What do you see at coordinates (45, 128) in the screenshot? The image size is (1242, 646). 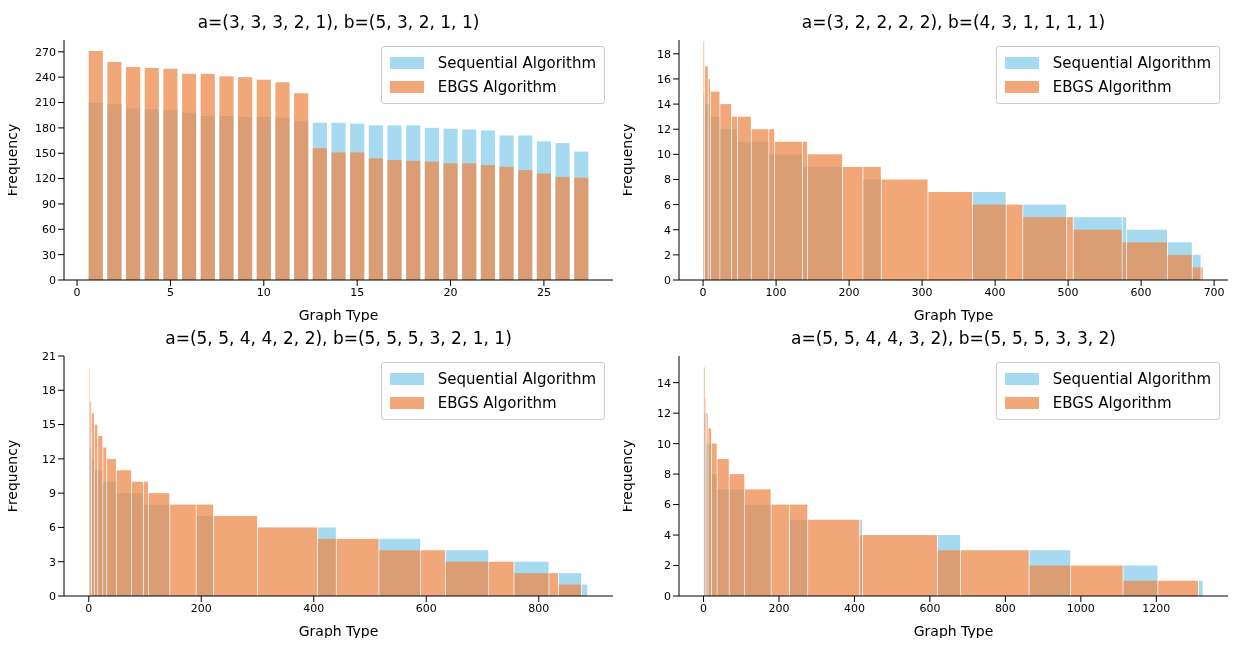 I see `y-tick-label: 180` at bounding box center [45, 128].